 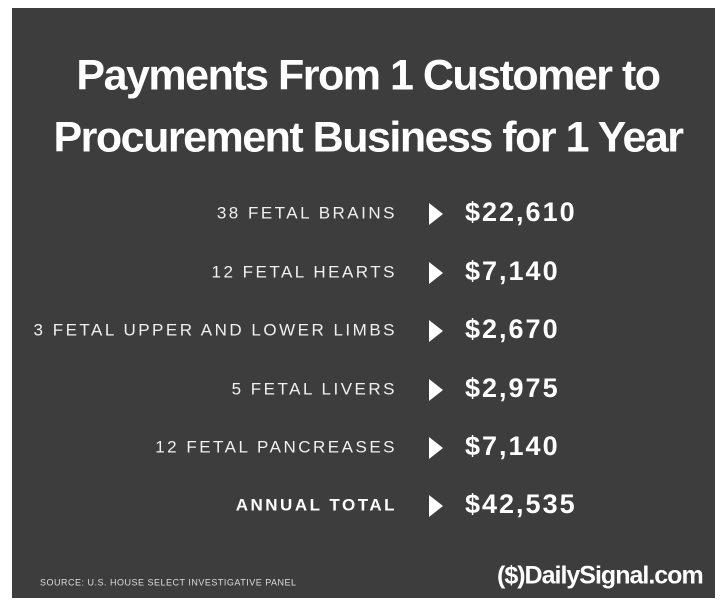 What do you see at coordinates (512, 388) in the screenshot?
I see `row-amount: $2,975` at bounding box center [512, 388].